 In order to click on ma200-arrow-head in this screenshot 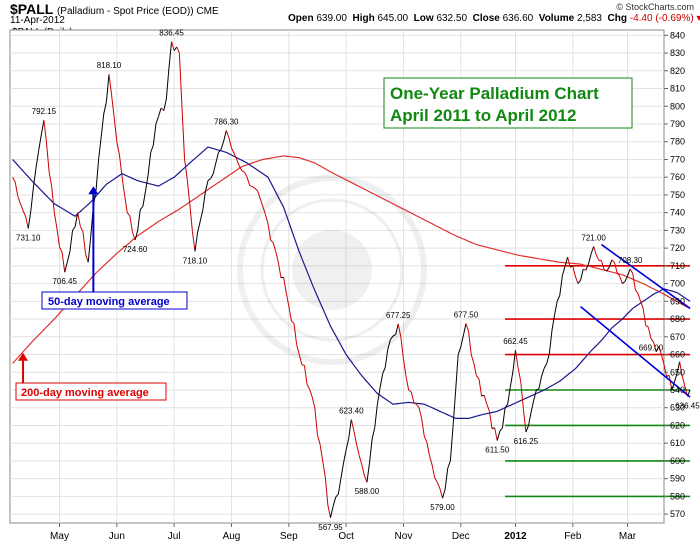, I will do `click(23, 356)`.